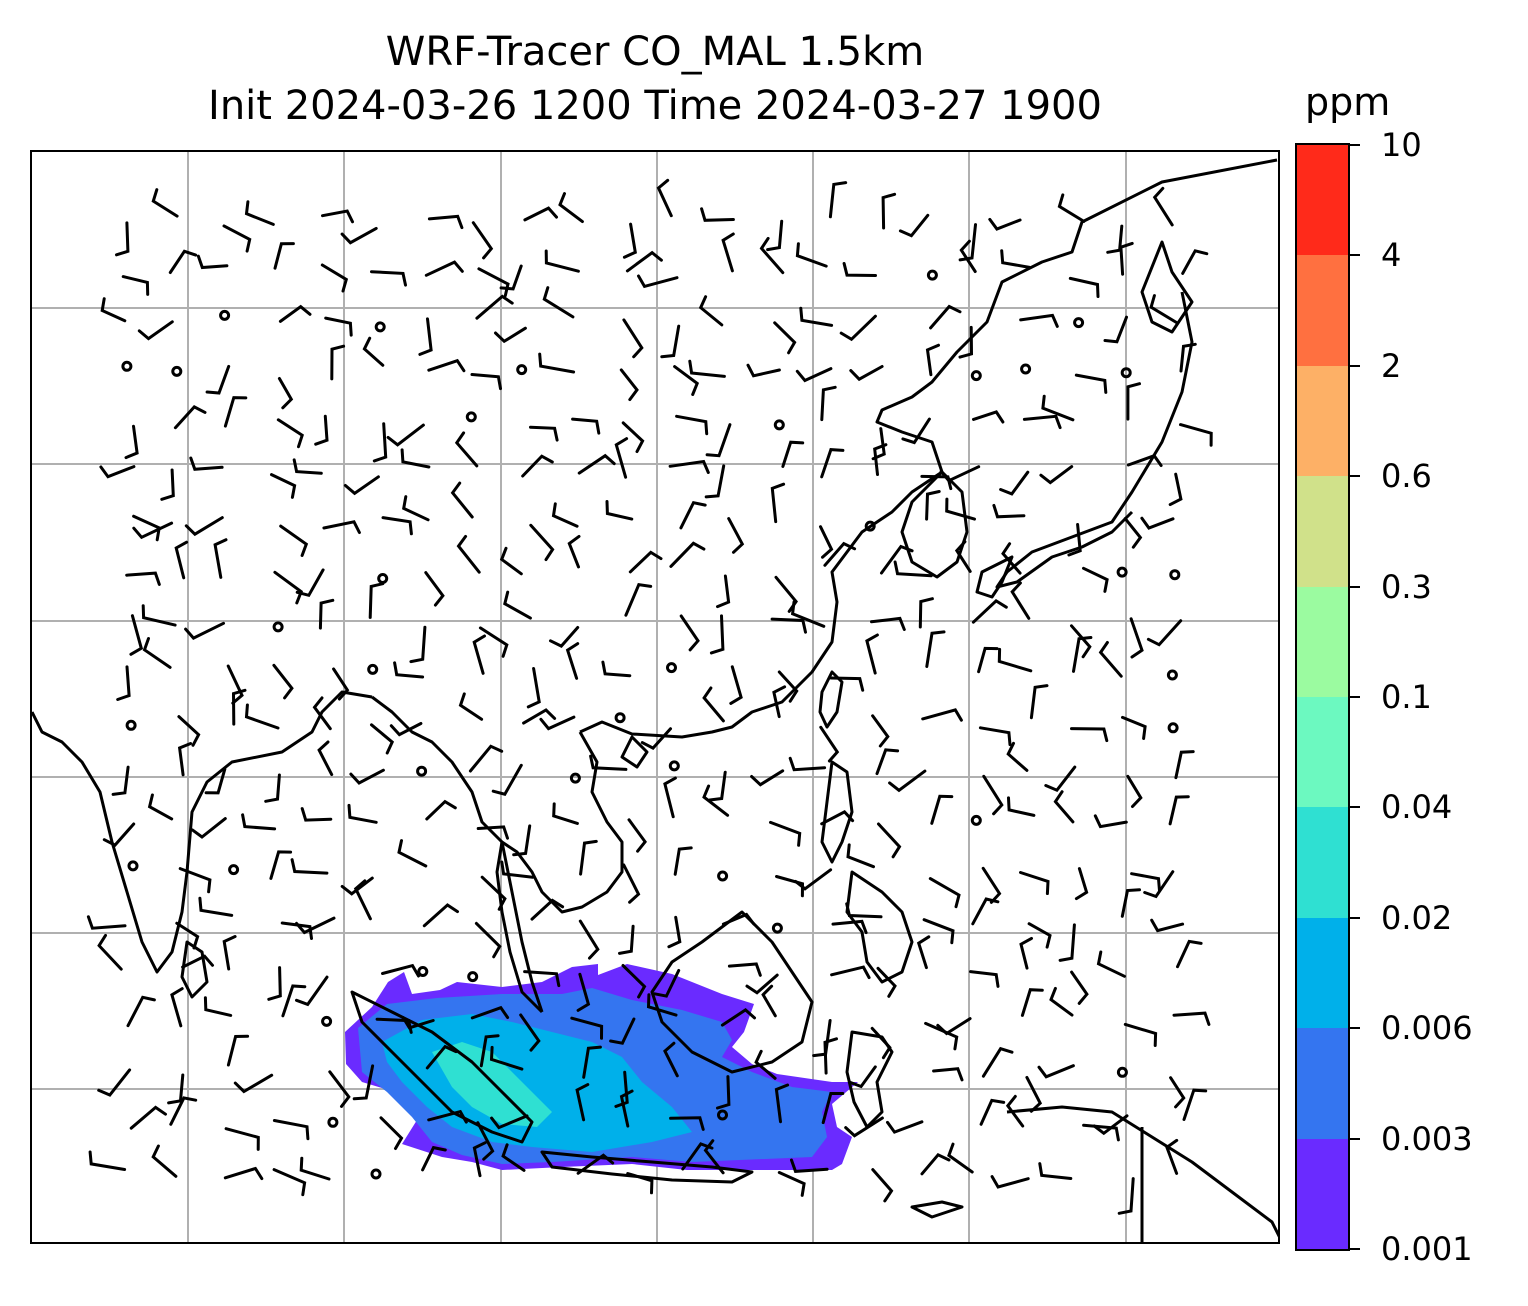  I want to click on map-title: WRF-Tracer CO_MAL 1.5km, so click(655, 52).